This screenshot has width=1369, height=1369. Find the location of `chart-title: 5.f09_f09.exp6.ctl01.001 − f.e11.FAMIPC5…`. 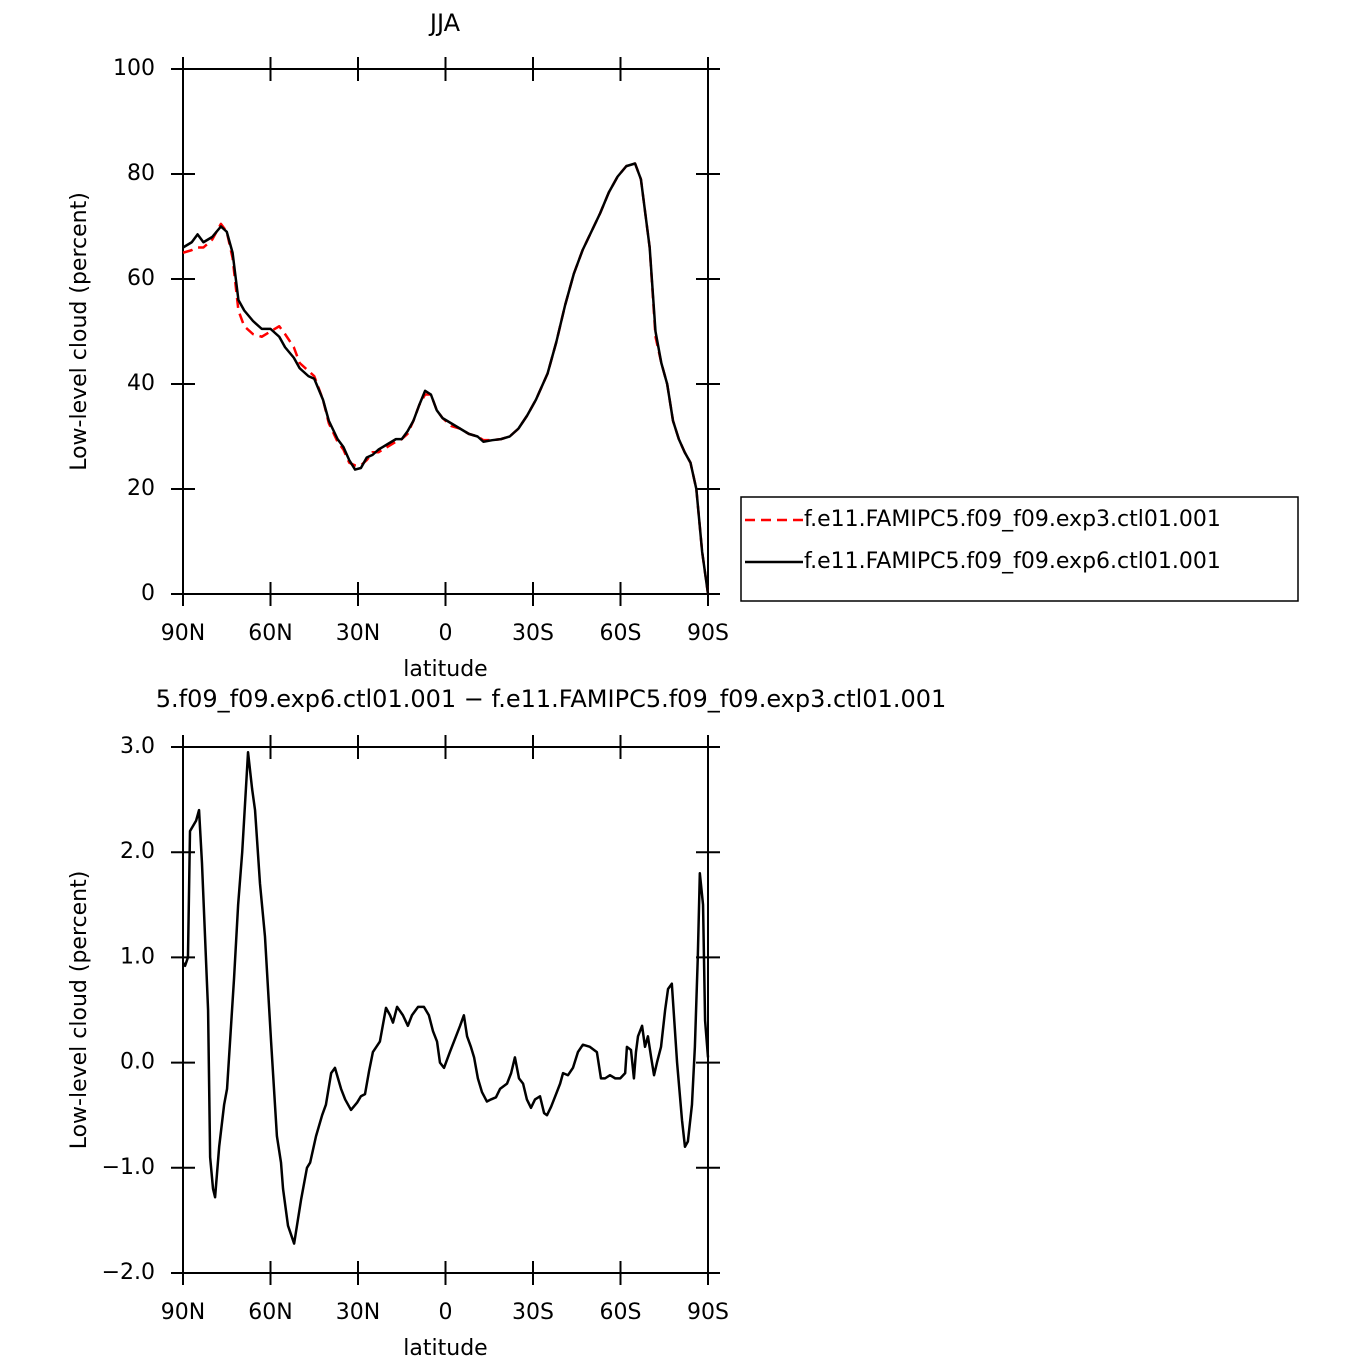

chart-title: 5.f09_f09.exp6.ctl01.001 − f.e11.FAMIPC5… is located at coordinates (551, 699).